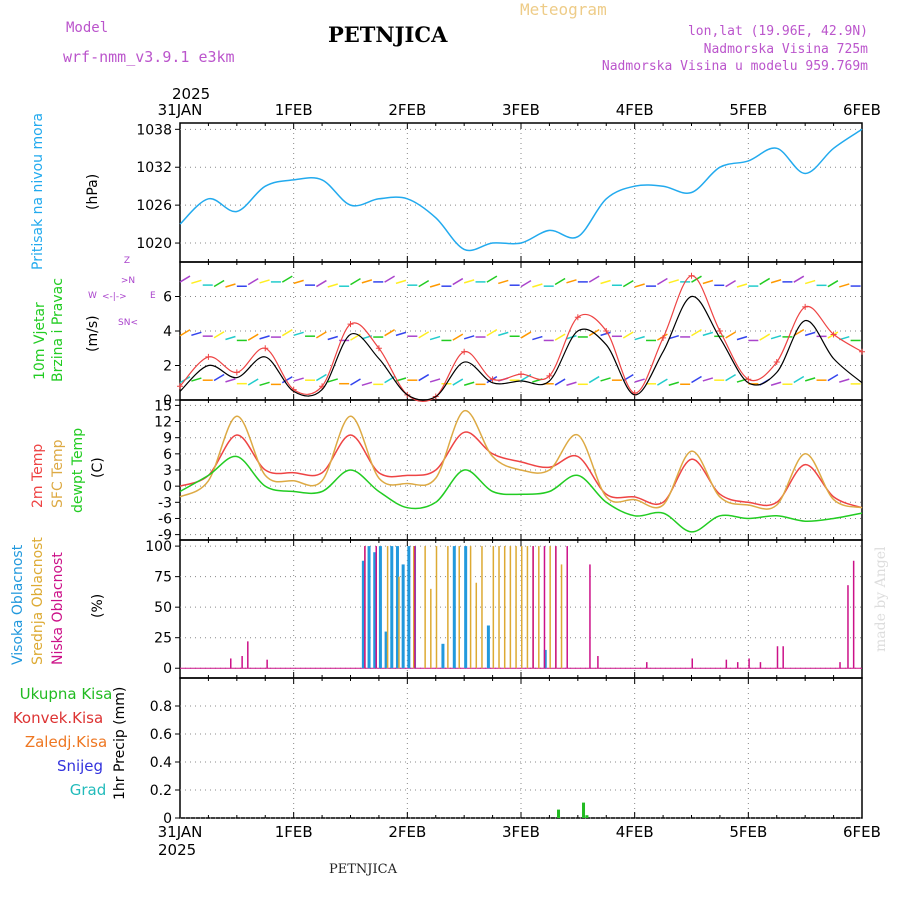 The image size is (900, 900). Describe the element at coordinates (862, 110) in the screenshot. I see `x-label-top: 6FEB` at that location.